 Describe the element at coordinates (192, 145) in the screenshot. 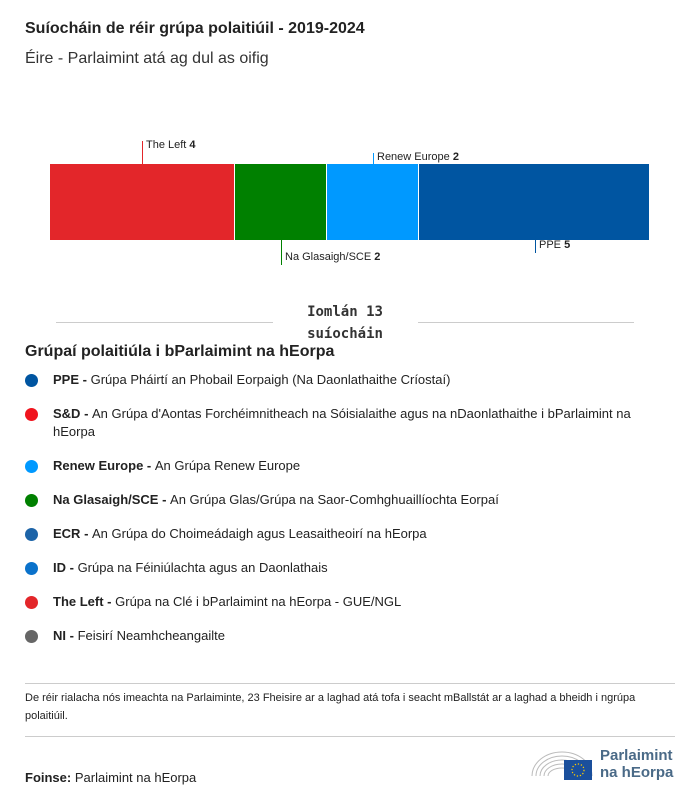

I see `data-label-value: 4` at that location.